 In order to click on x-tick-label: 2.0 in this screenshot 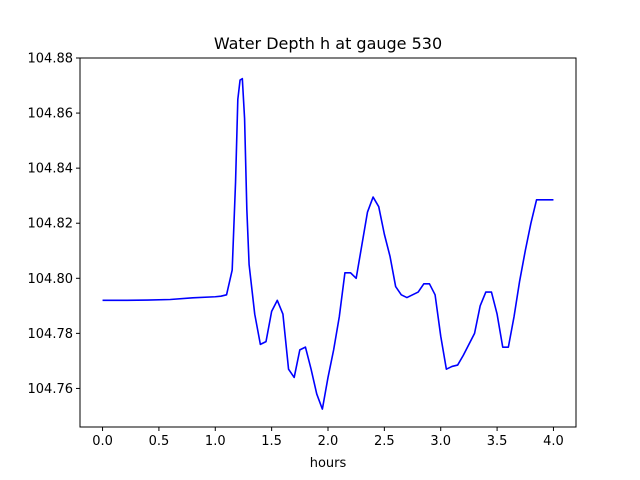, I will do `click(328, 441)`.